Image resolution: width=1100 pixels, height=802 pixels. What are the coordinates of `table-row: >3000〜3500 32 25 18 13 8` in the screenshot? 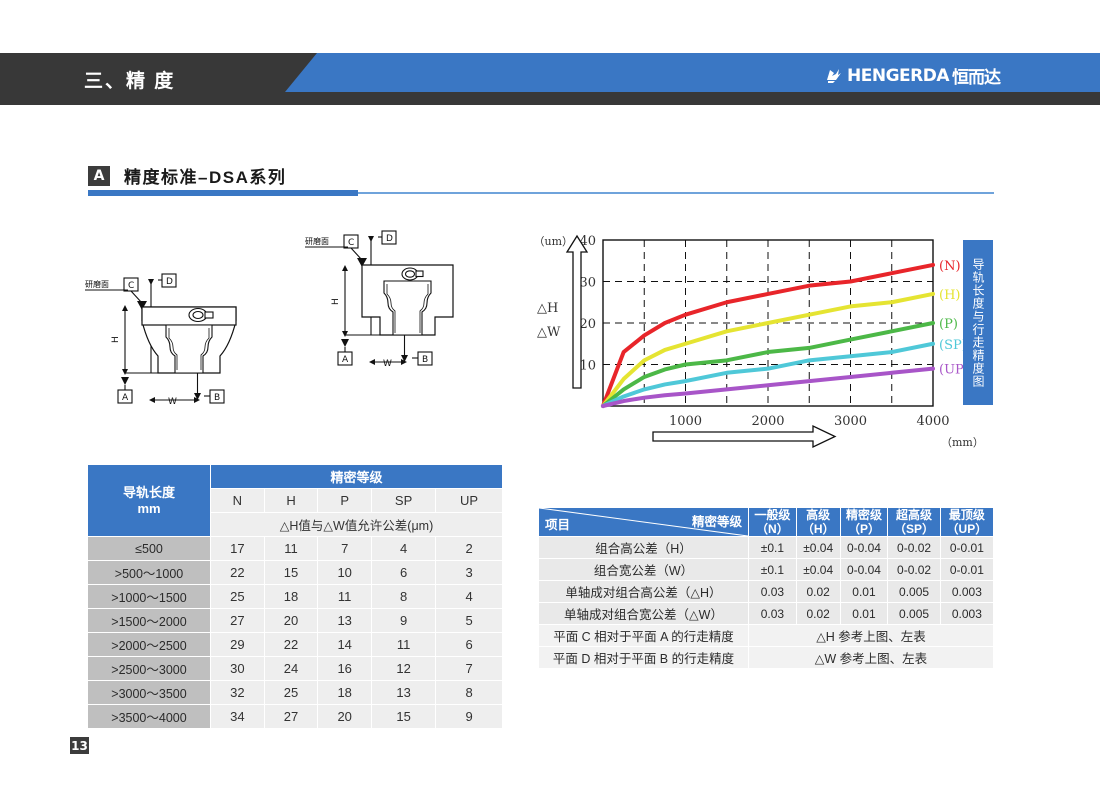 It's located at (295, 692).